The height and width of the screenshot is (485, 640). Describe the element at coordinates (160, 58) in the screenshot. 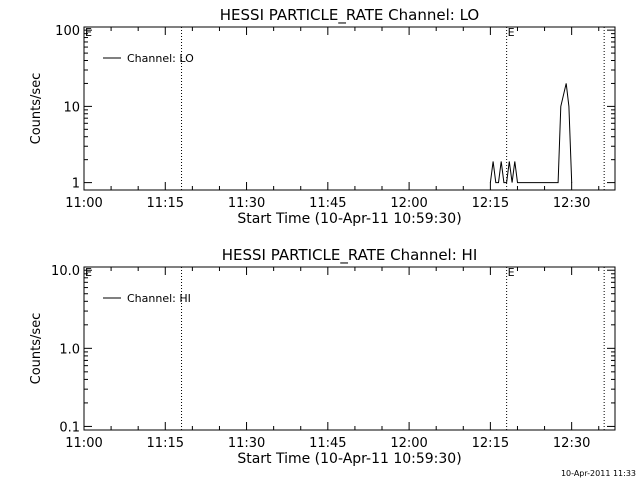

I see `legend-label: Channel: LO` at that location.